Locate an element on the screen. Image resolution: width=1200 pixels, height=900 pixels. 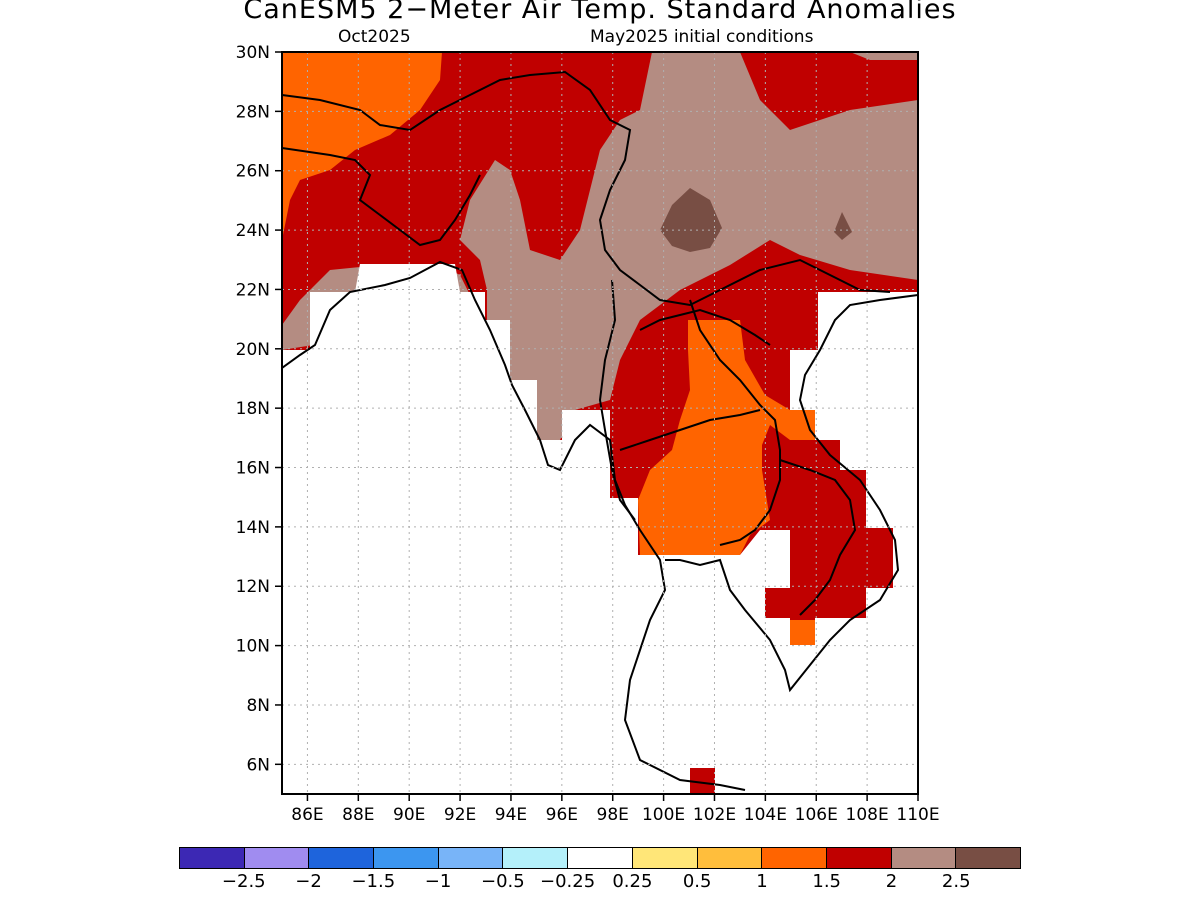
lat-label: 30N is located at coordinates (253, 53).